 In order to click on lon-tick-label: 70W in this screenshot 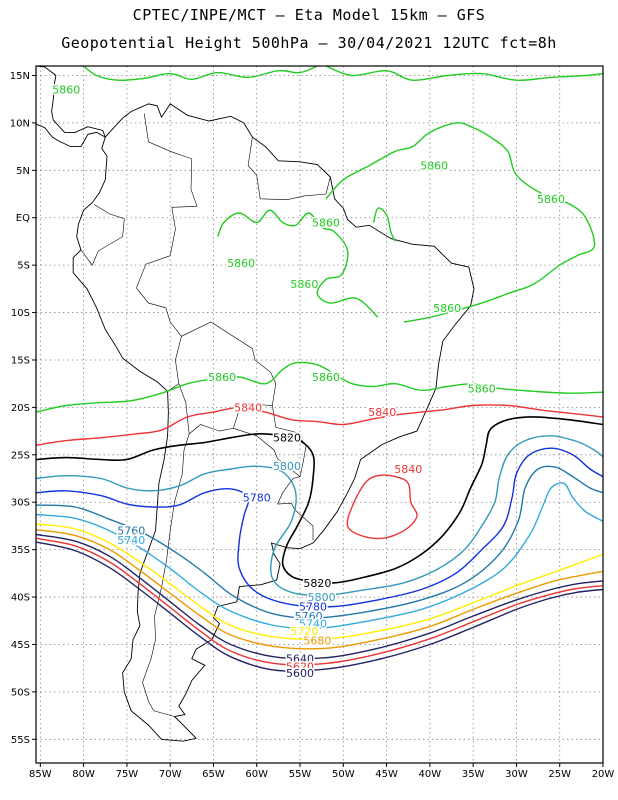, I will do `click(170, 774)`.